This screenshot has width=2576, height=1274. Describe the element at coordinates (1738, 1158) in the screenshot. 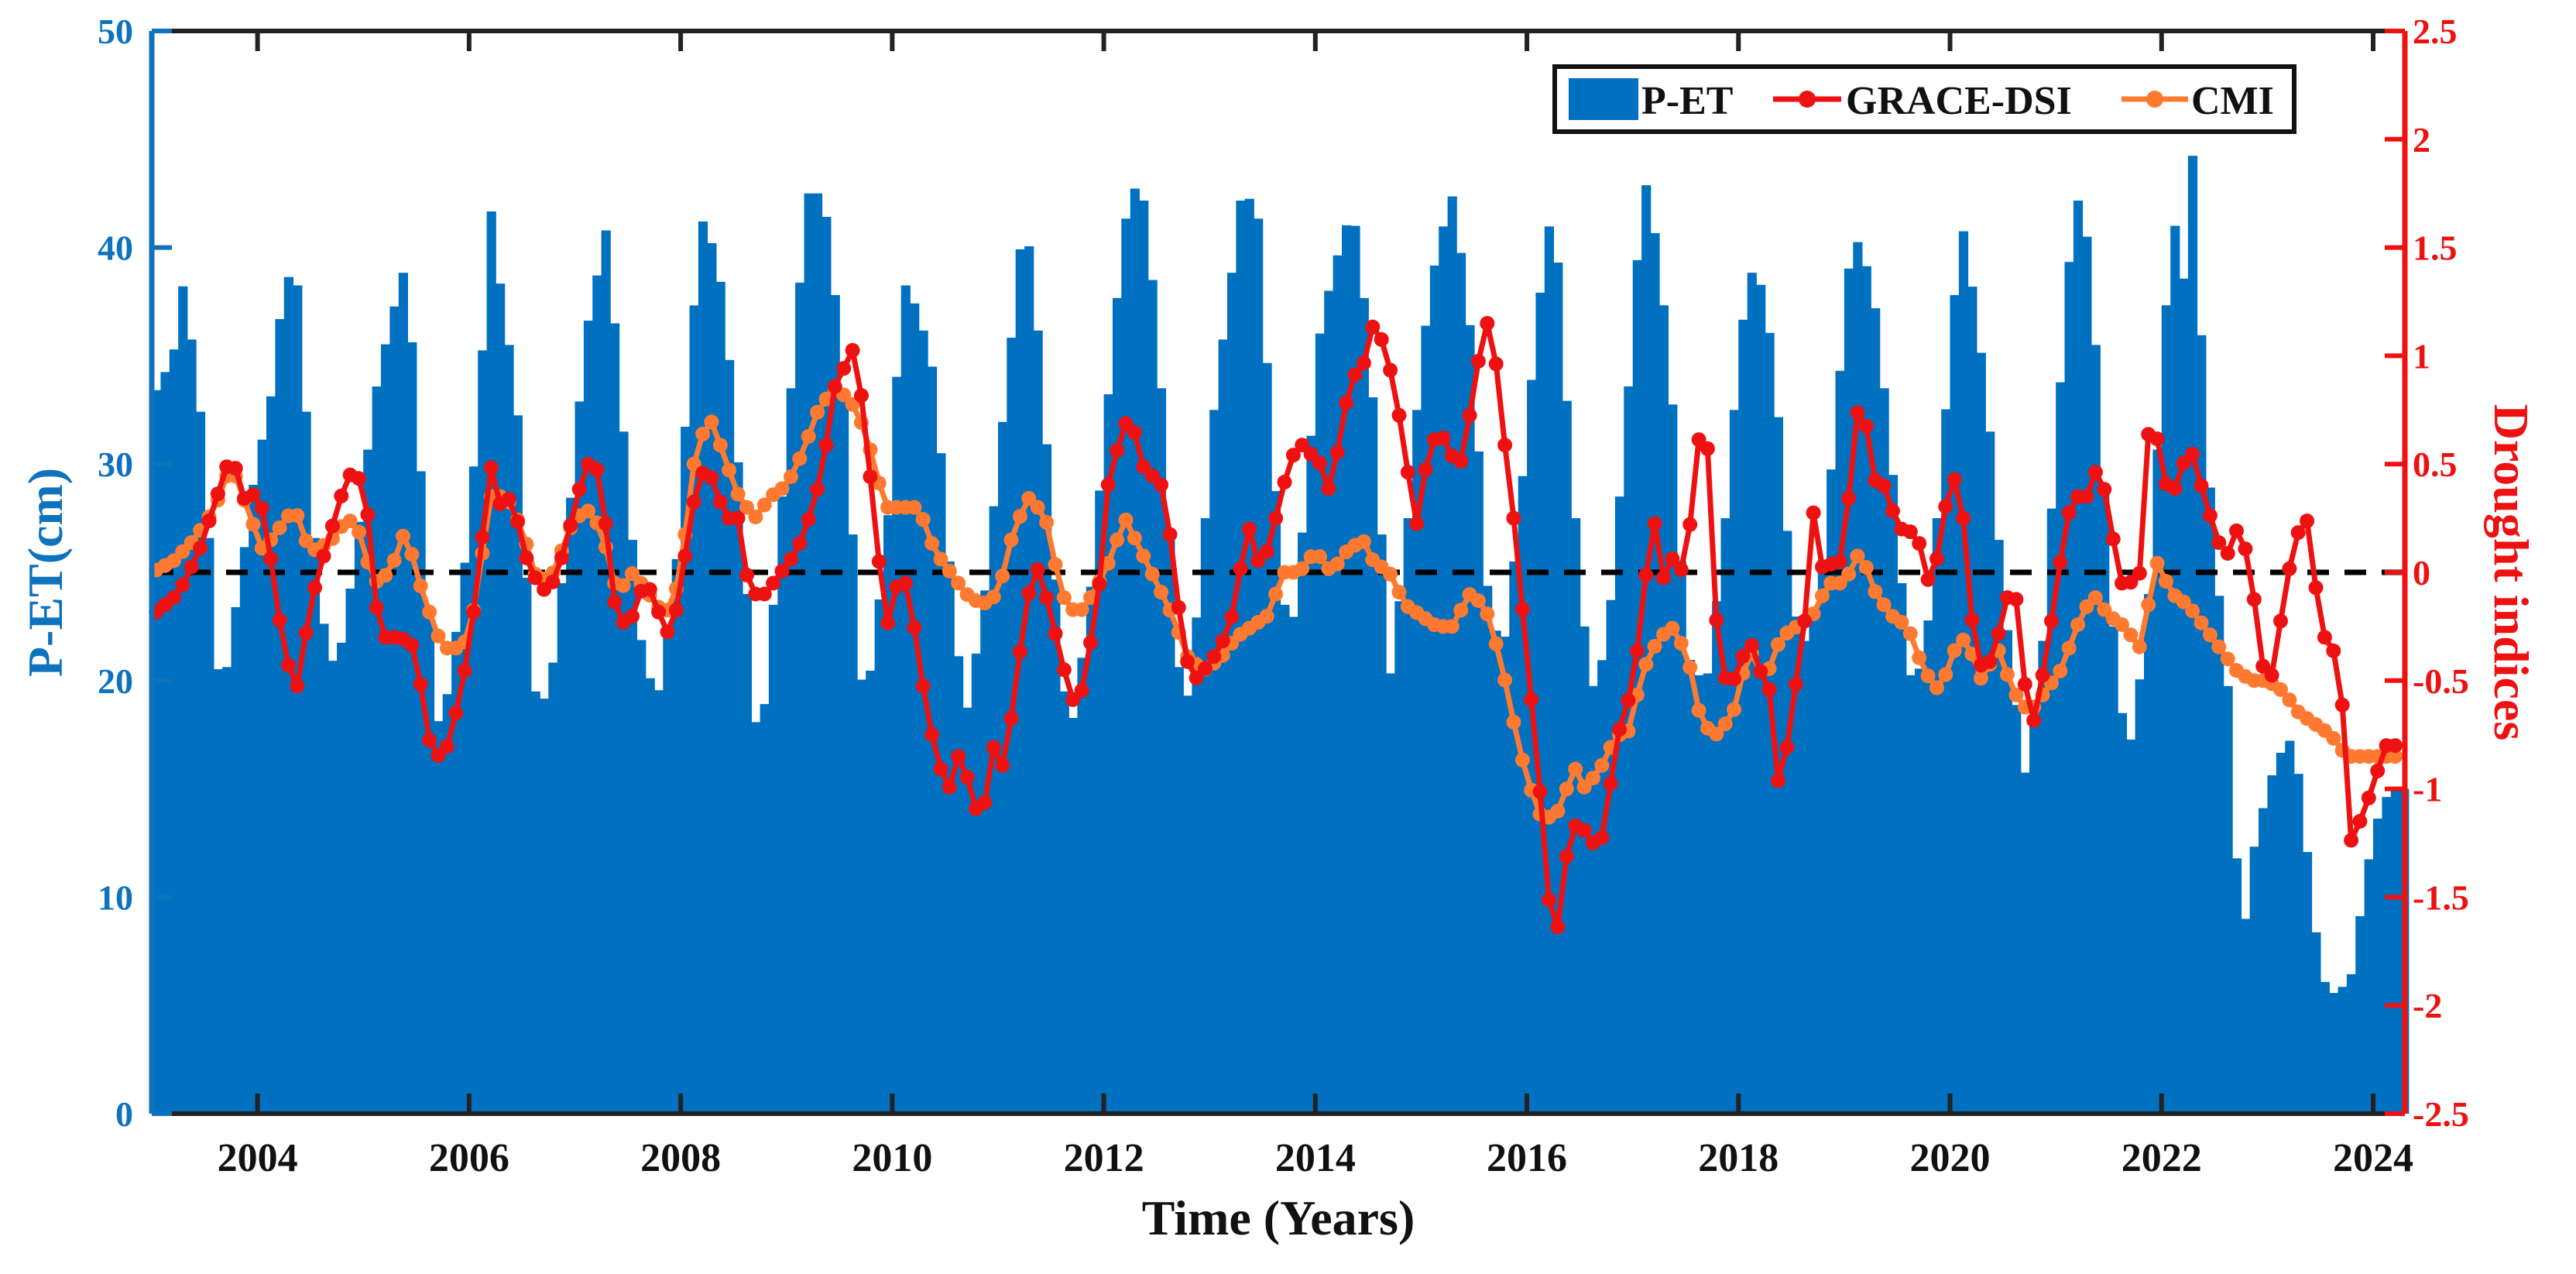

I see `x-tick-label: 2018` at that location.